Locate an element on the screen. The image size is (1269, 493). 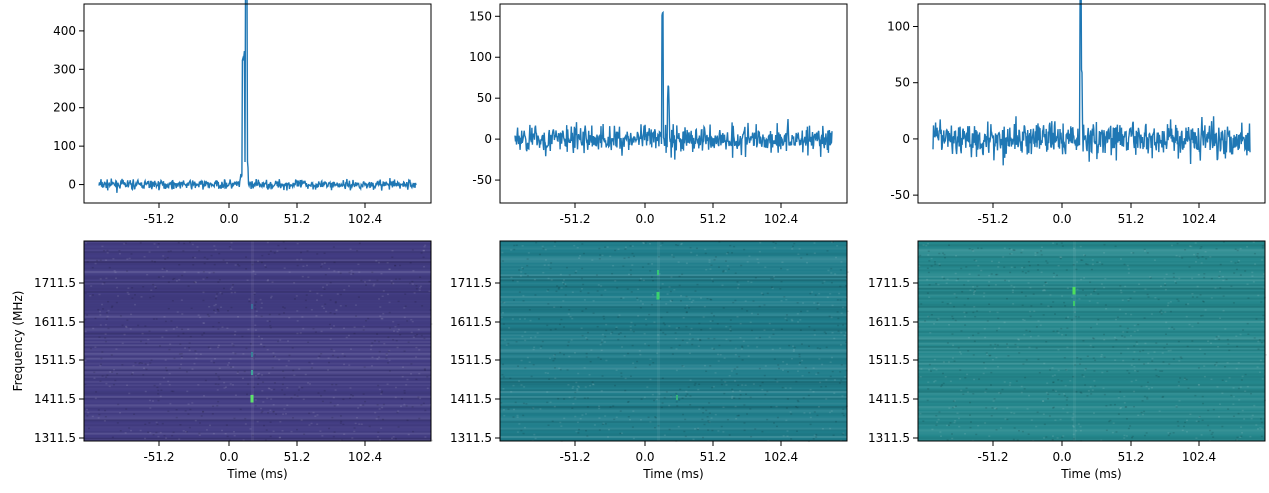
burst-spot is located at coordinates (1074, 291).